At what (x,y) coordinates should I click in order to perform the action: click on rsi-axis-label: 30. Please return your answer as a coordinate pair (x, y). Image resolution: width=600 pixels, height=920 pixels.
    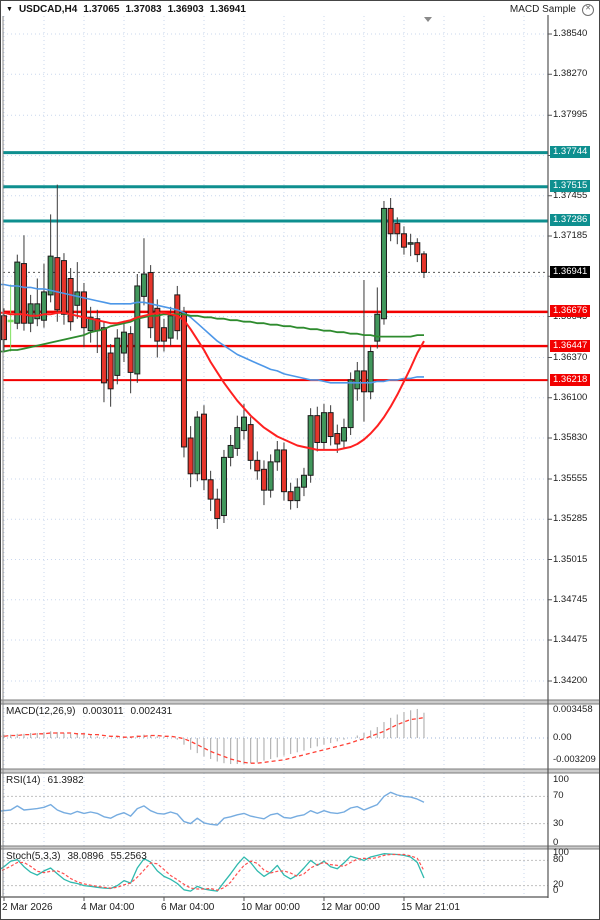
    Looking at the image, I should click on (558, 823).